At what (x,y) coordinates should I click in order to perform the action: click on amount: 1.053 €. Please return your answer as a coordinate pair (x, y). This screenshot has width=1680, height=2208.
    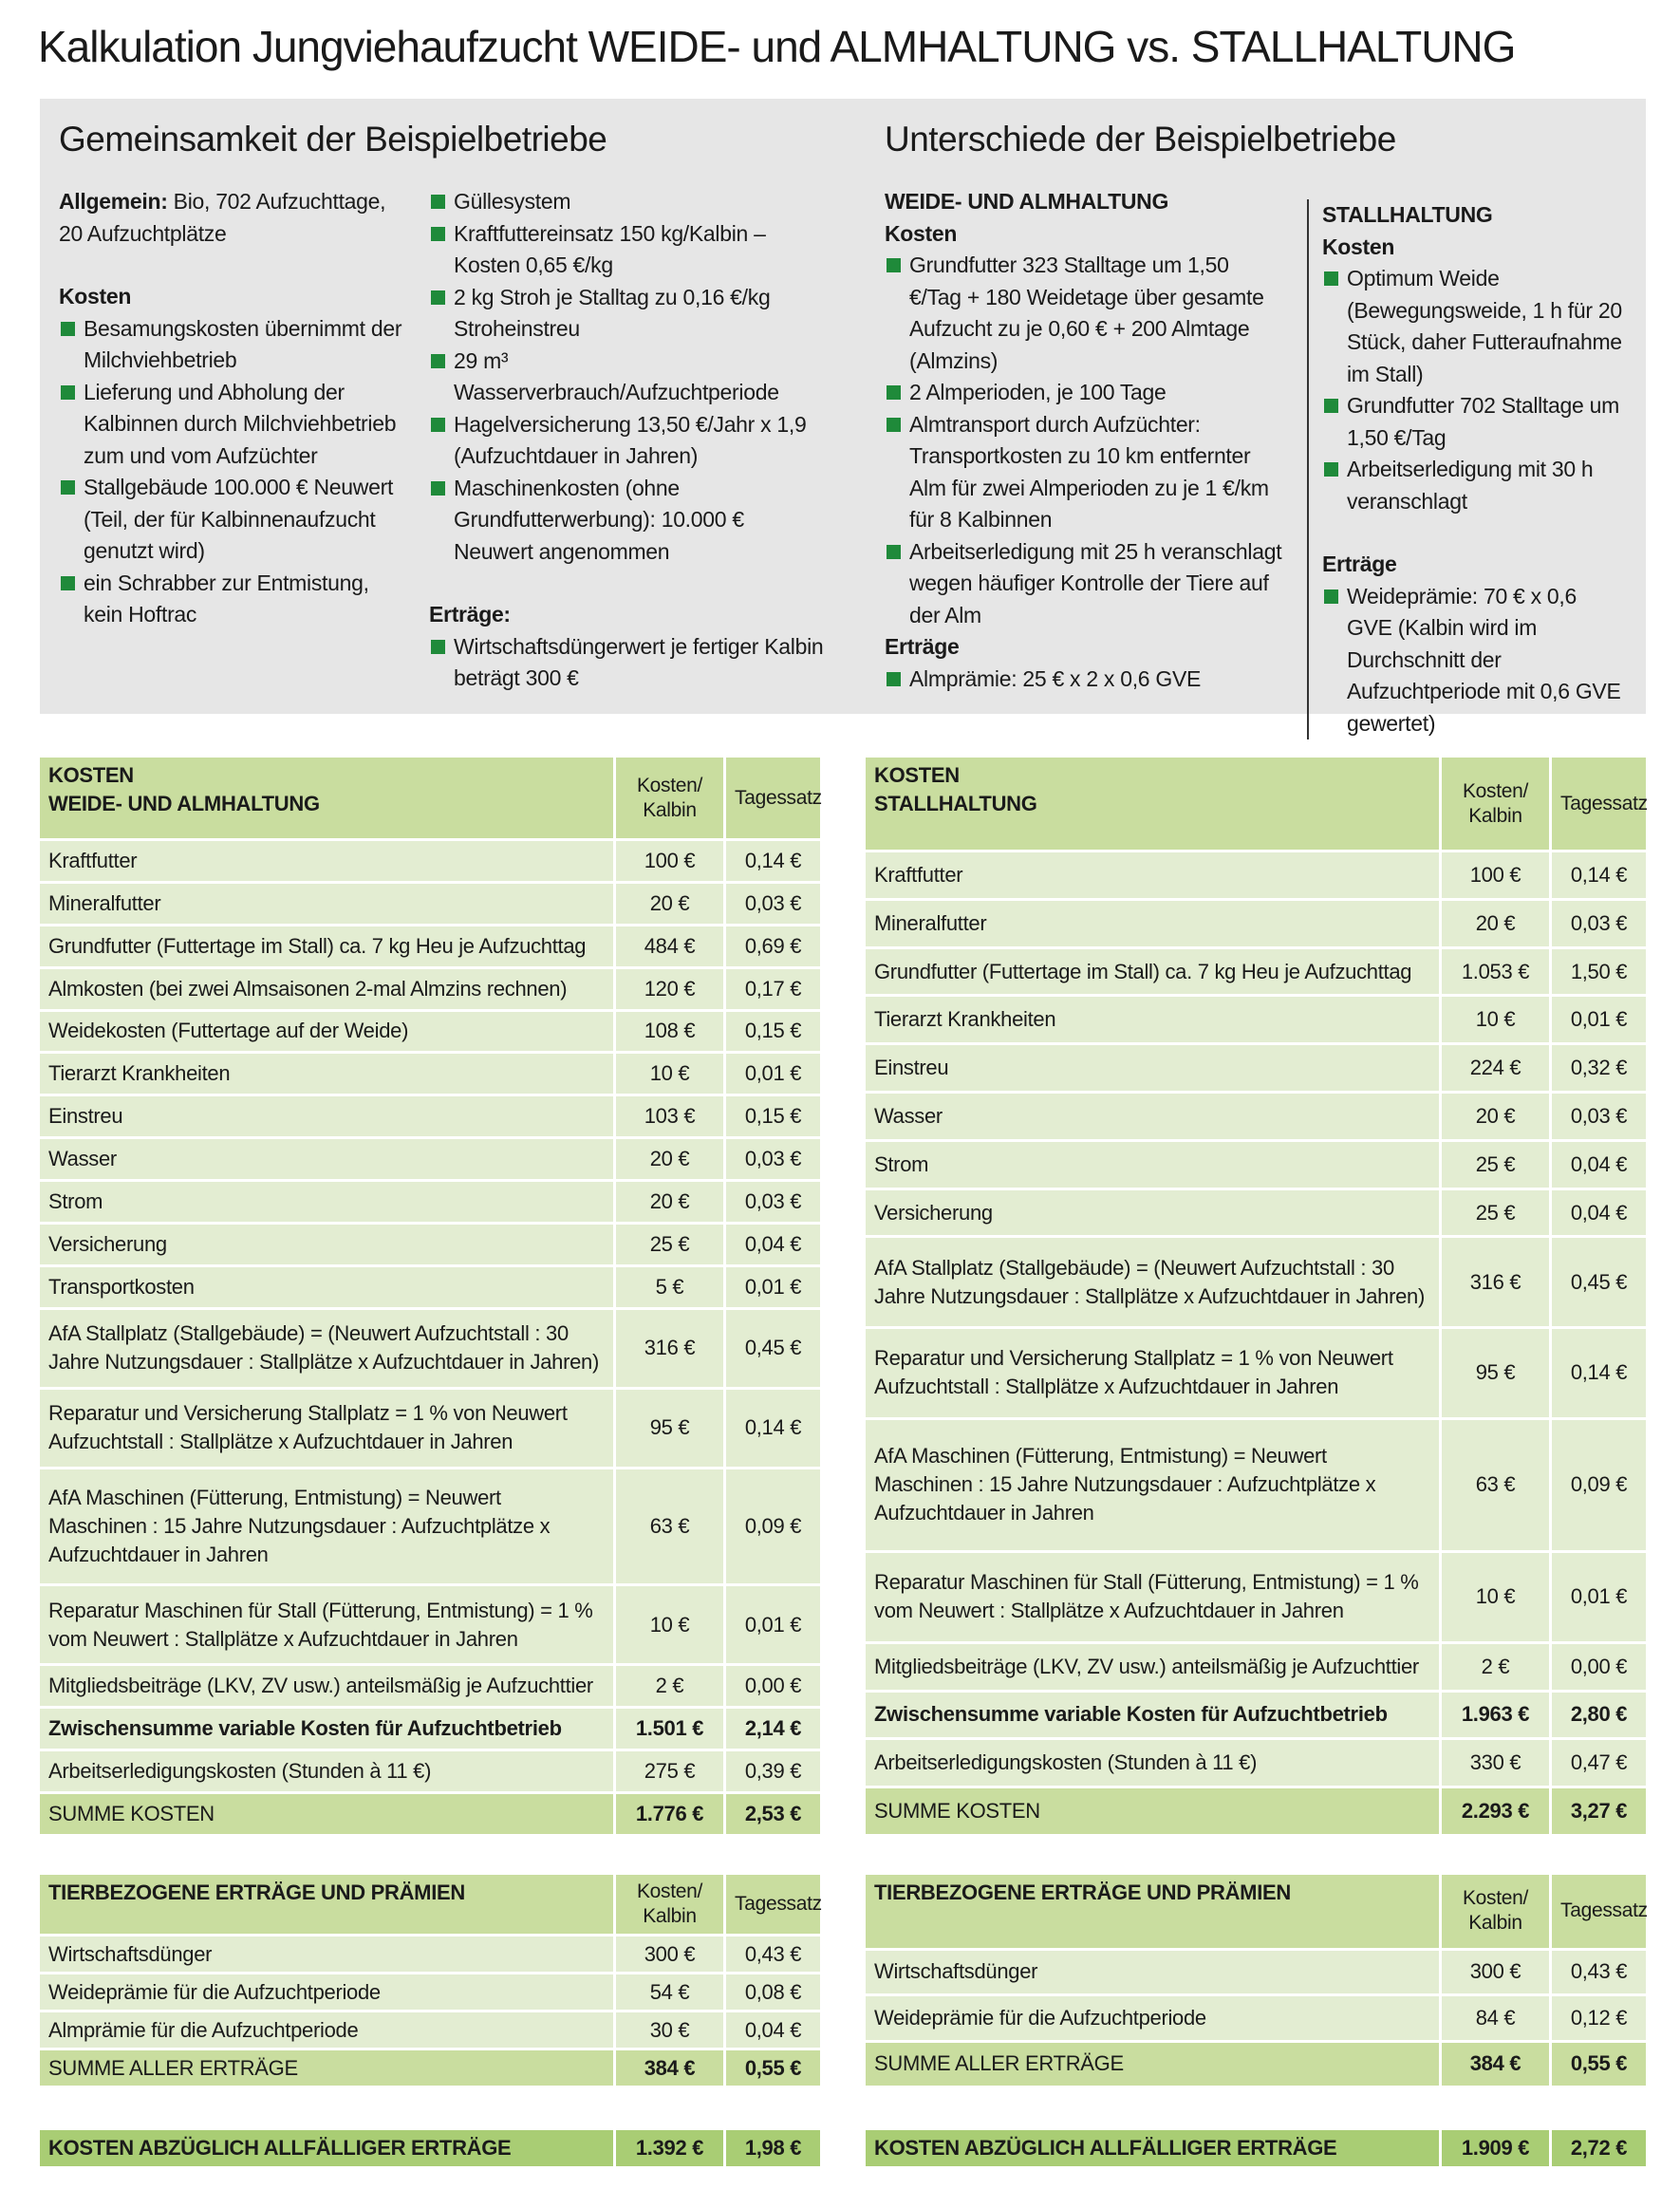
    Looking at the image, I should click on (1494, 972).